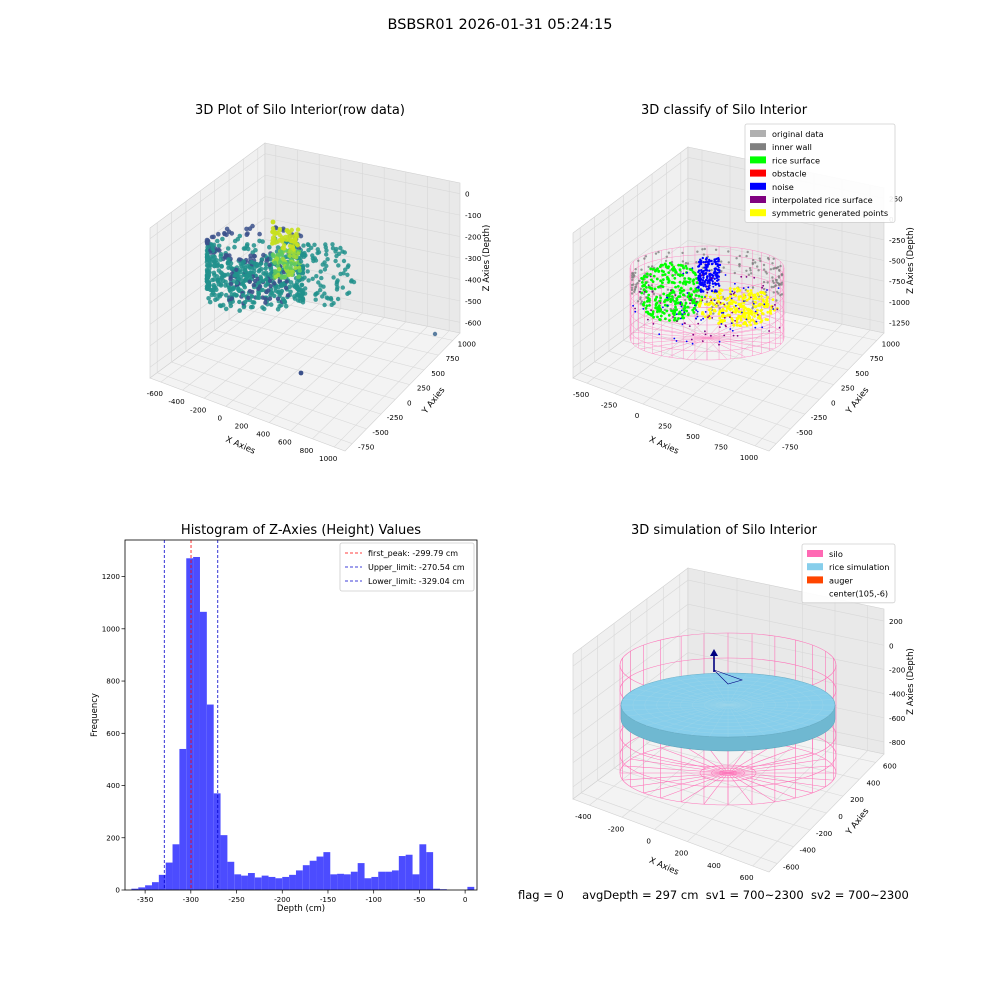 The image size is (1000, 1000). Describe the element at coordinates (409, 402) in the screenshot. I see `raw-y-tick-label: 0` at that location.